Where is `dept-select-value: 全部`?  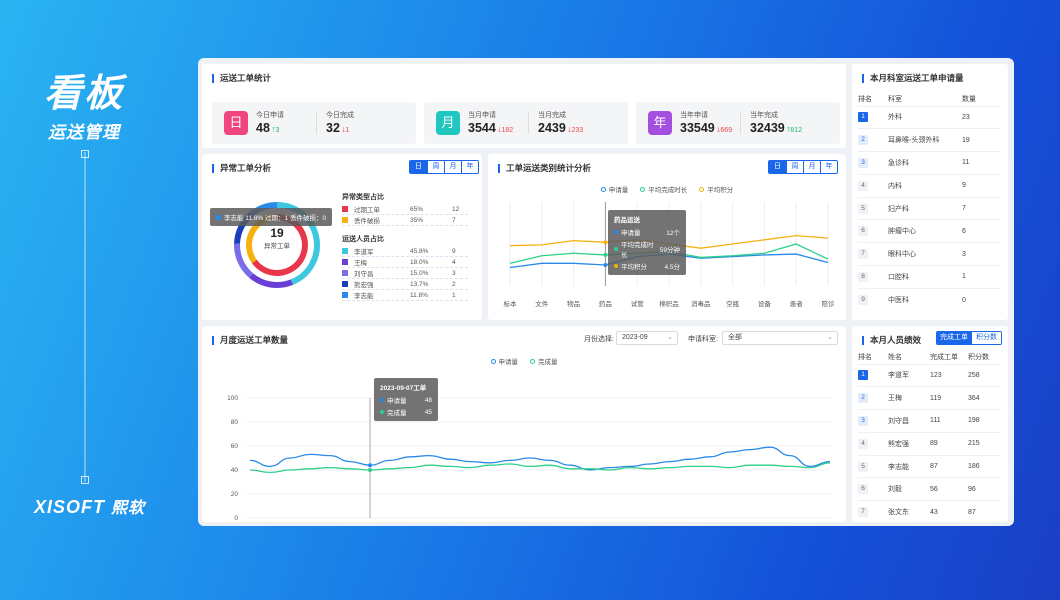
dept-select-value: 全部 is located at coordinates (735, 337).